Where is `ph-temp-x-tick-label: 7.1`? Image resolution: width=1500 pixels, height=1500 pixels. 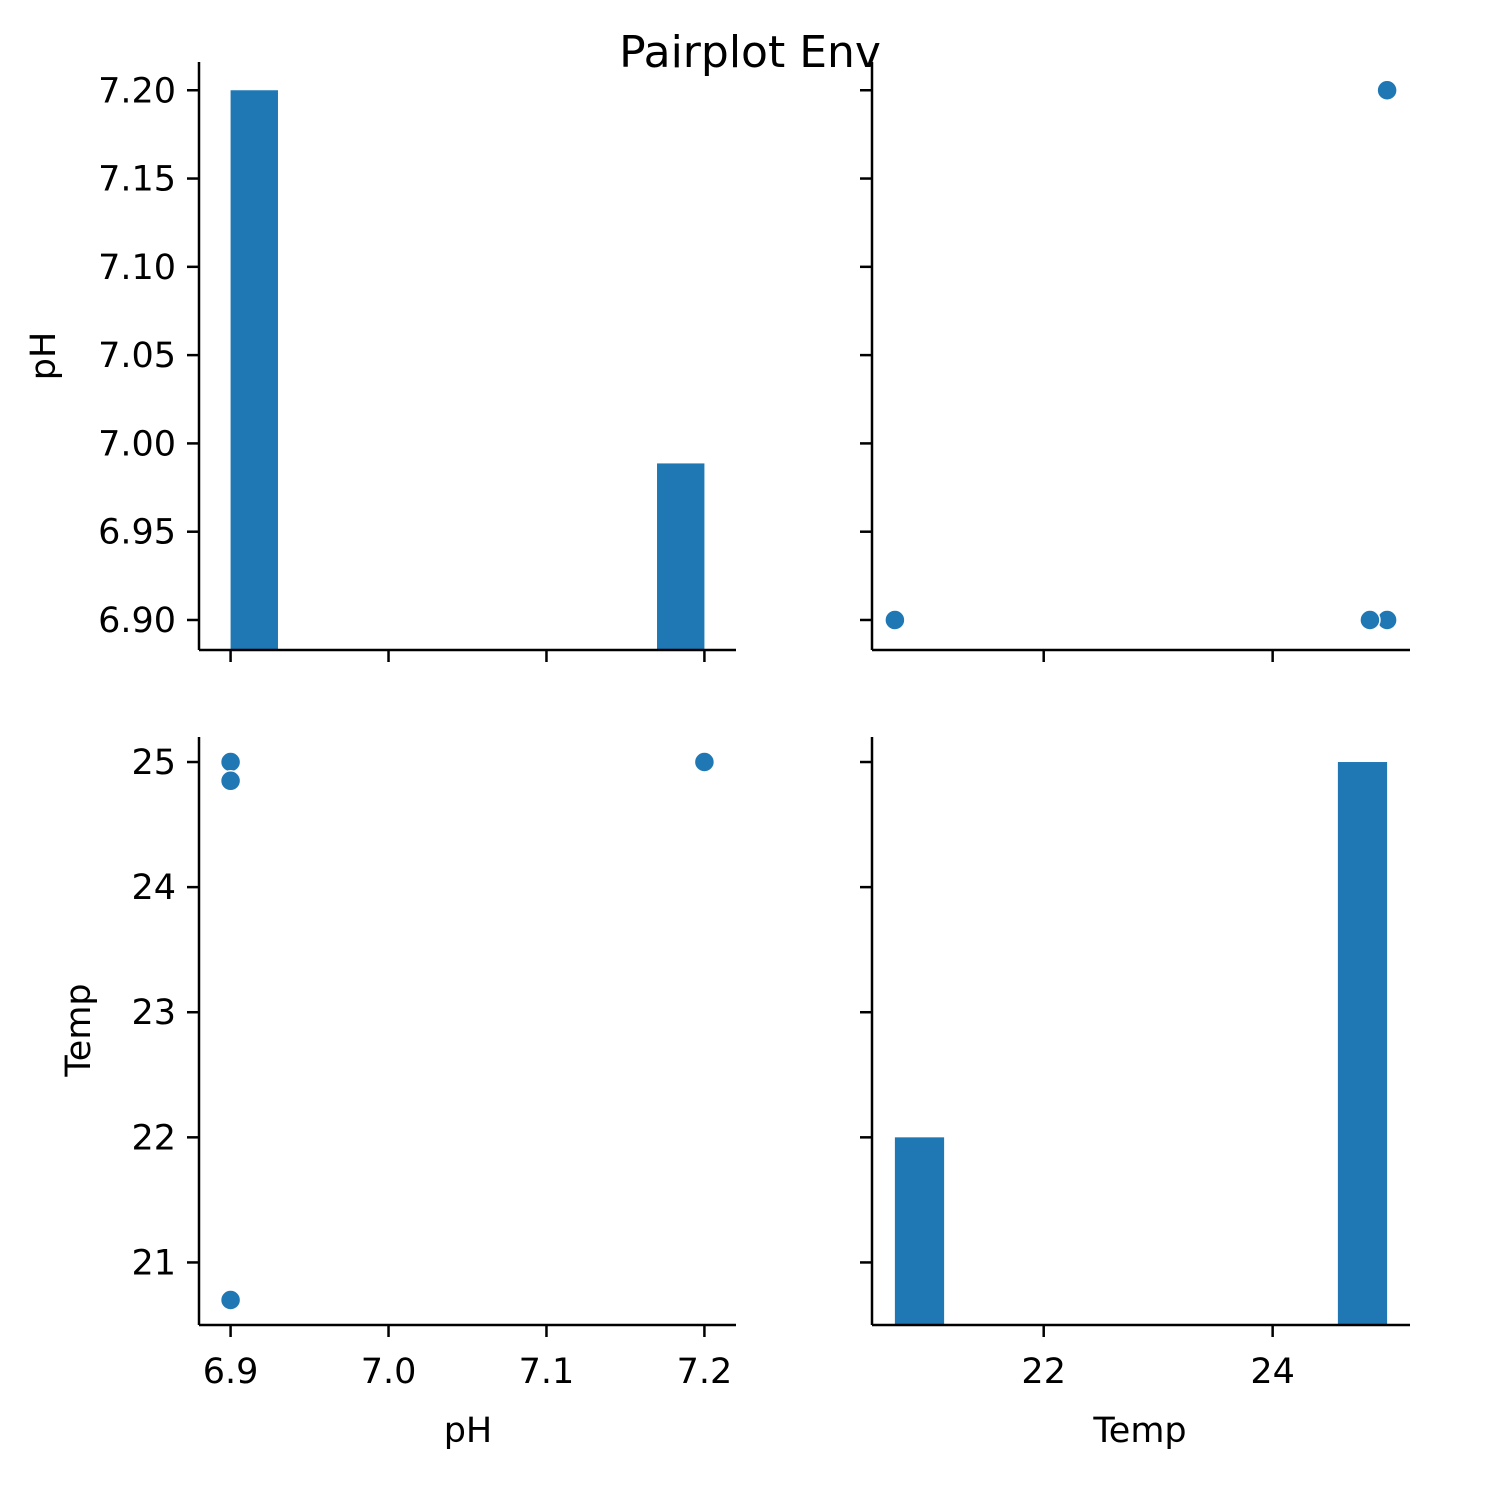 ph-temp-x-tick-label: 7.1 is located at coordinates (547, 1372).